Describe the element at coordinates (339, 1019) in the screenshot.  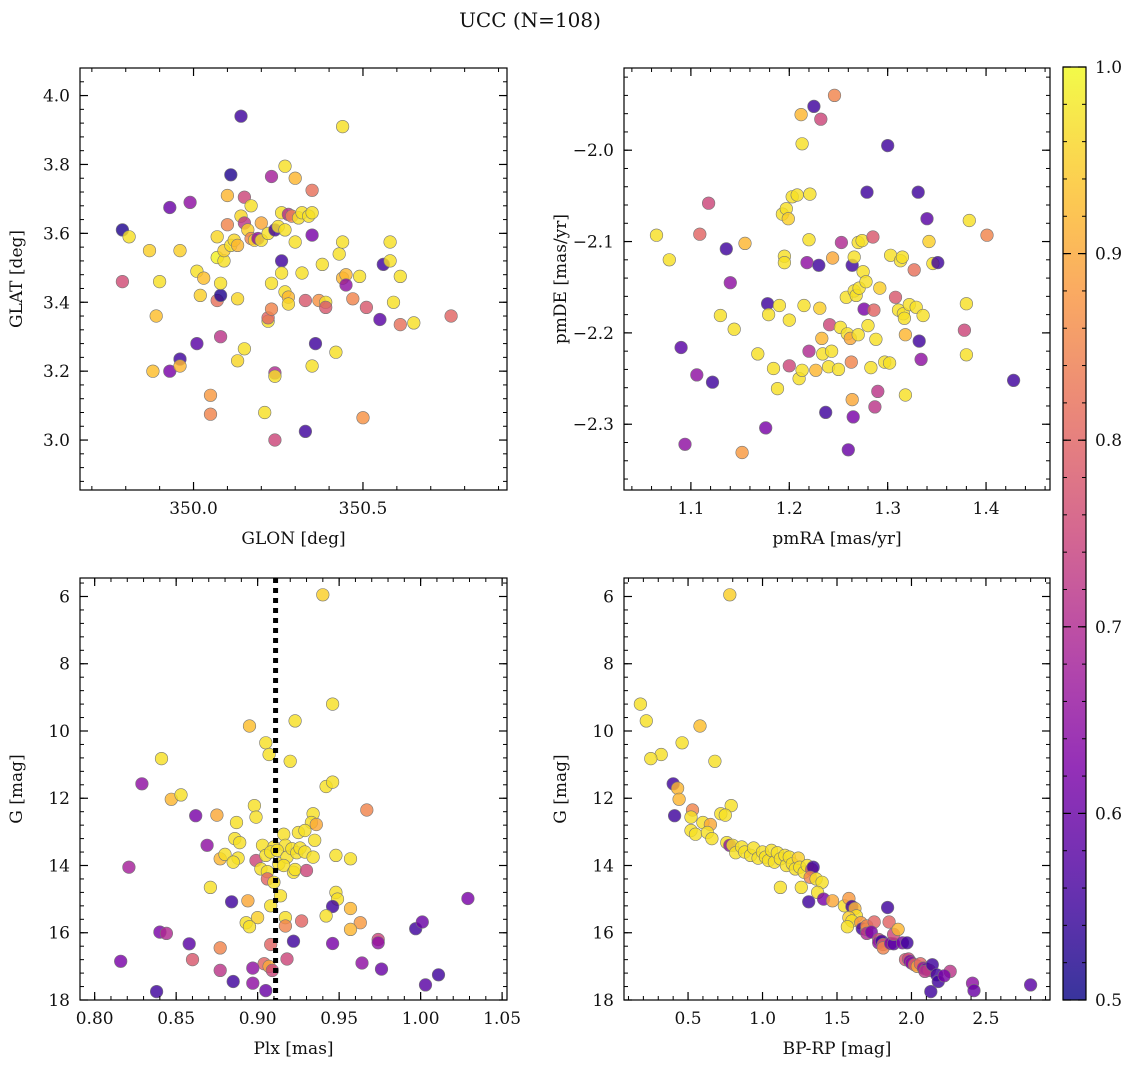
I see `x-tick-label: 0.95` at that location.